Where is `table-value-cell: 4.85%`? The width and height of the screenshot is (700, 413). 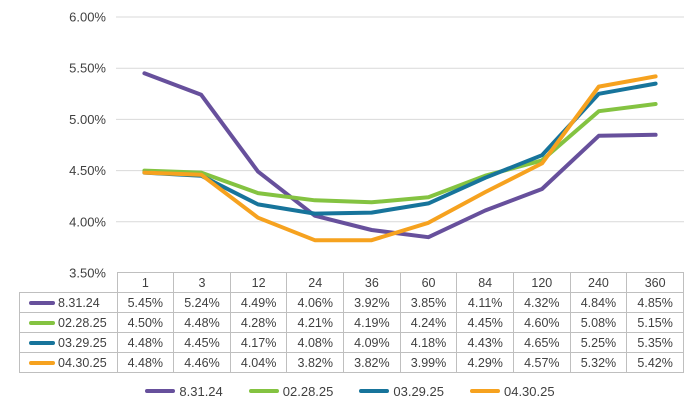 table-value-cell: 4.85% is located at coordinates (655, 302).